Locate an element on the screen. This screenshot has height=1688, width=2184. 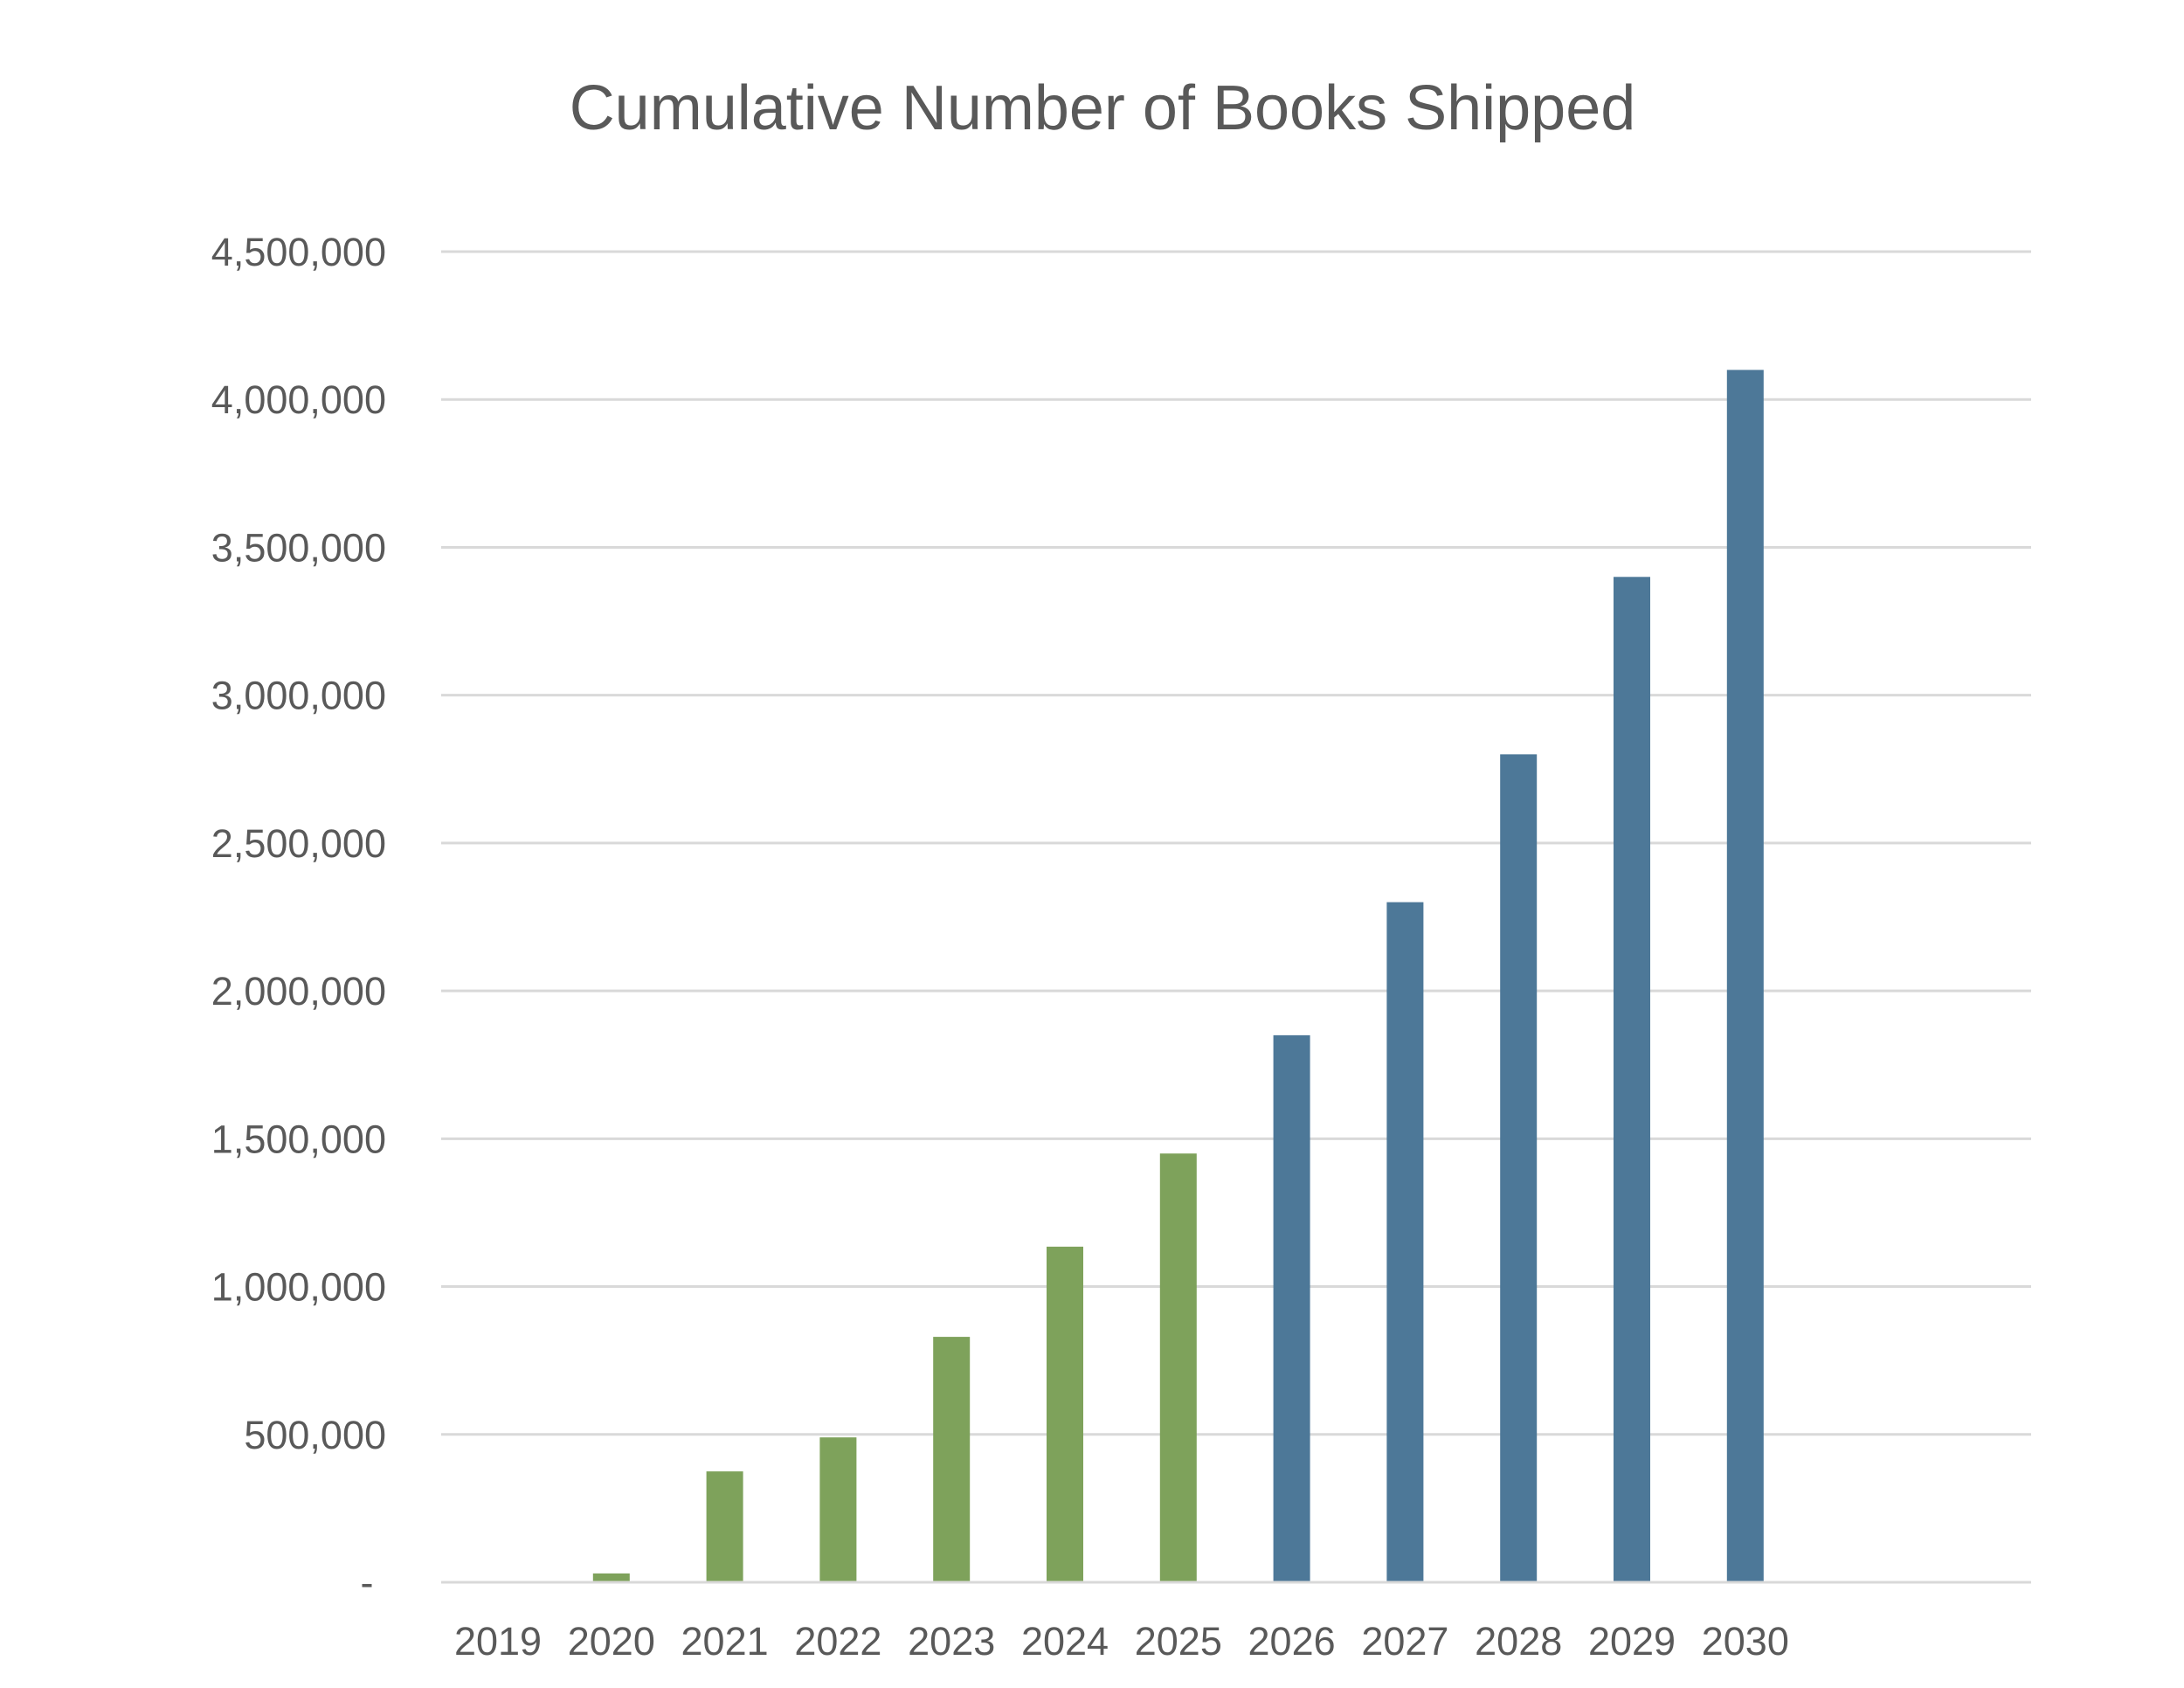
y-tick-label: 2,000,000 is located at coordinates (298, 991).